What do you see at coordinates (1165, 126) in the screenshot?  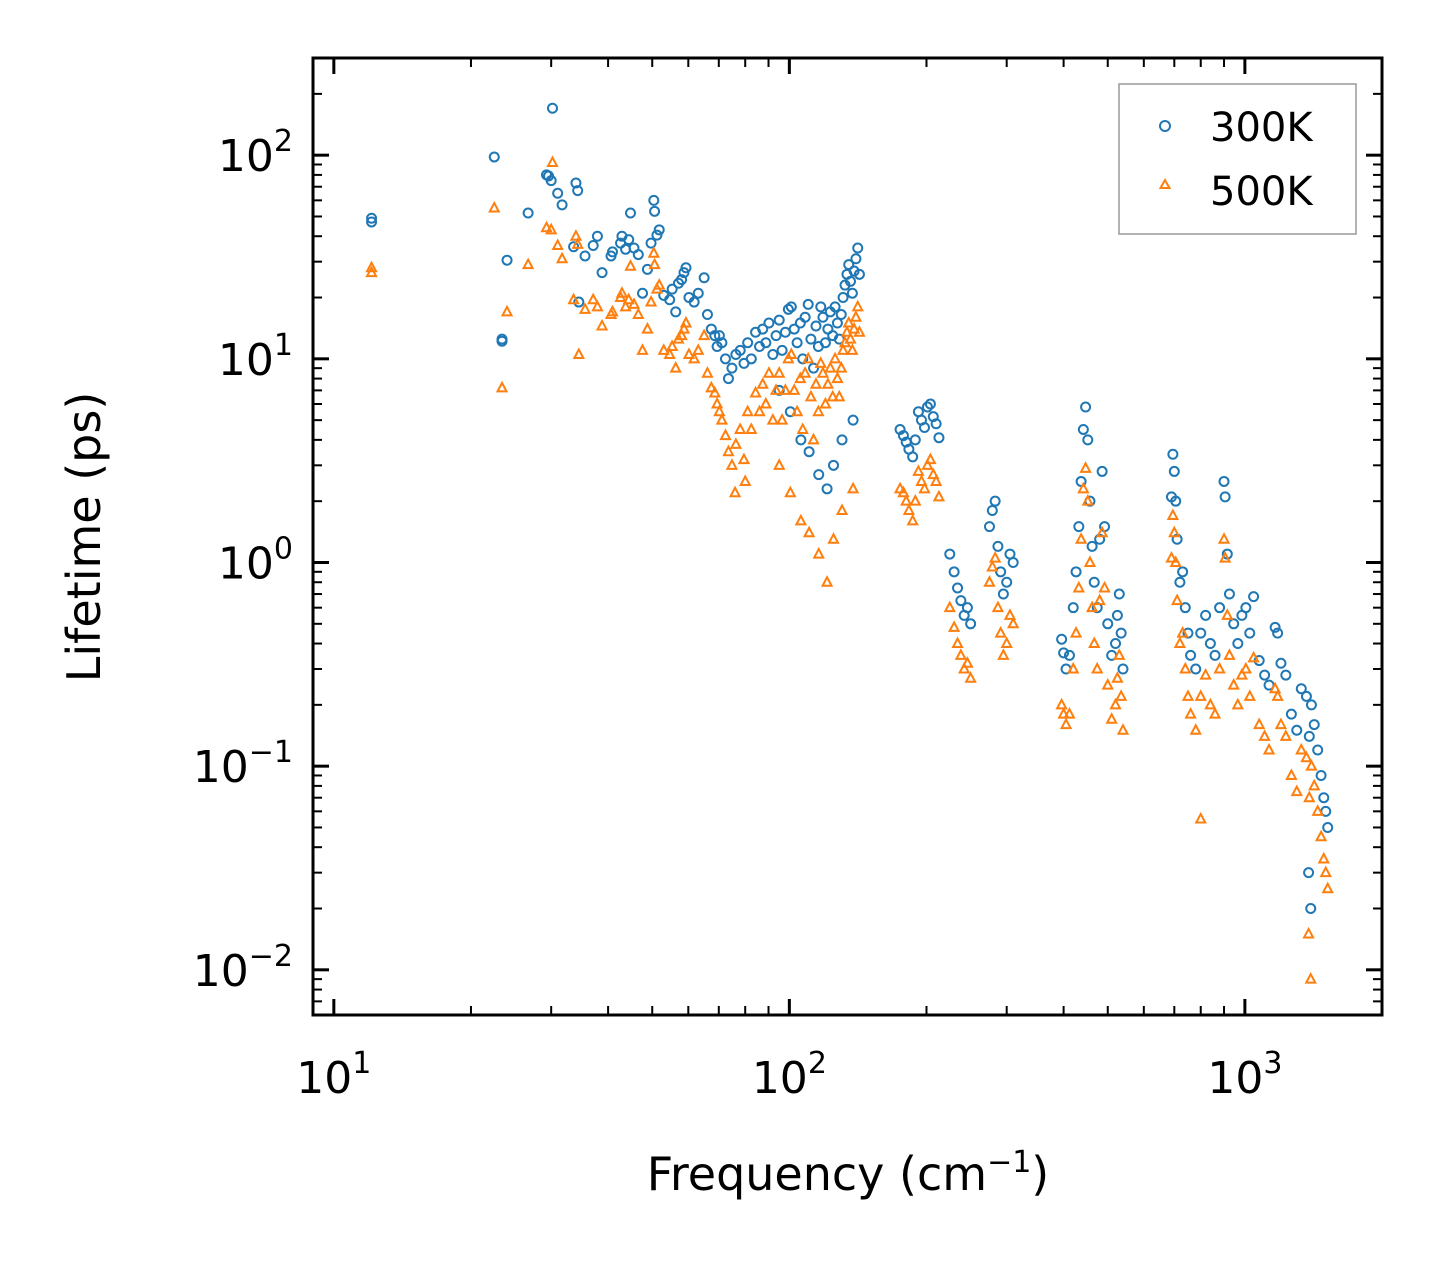 I see `legend-marker-300k` at bounding box center [1165, 126].